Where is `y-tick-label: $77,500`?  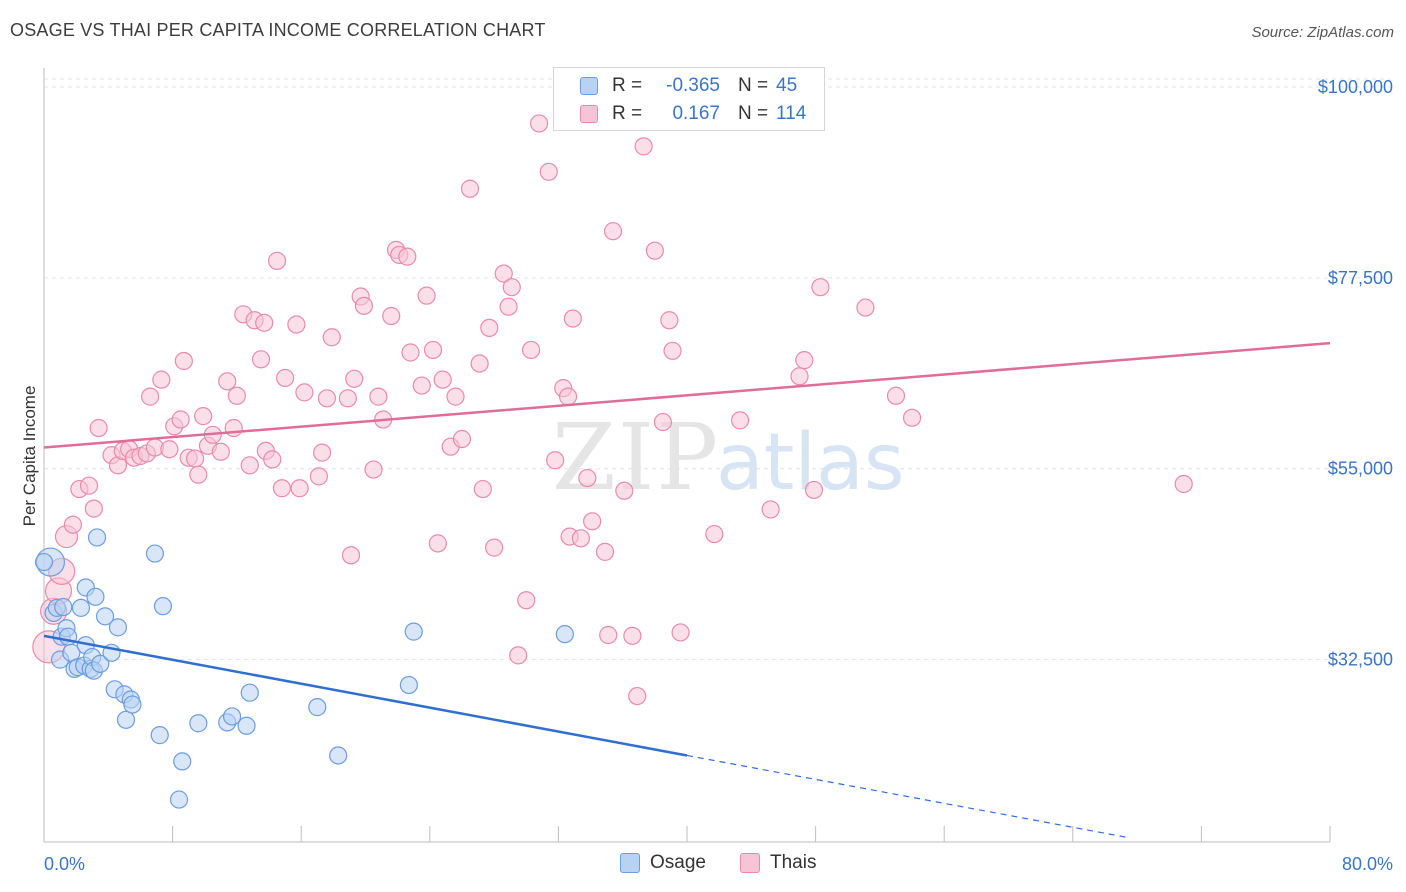
y-tick-label: $77,500 is located at coordinates (1360, 278).